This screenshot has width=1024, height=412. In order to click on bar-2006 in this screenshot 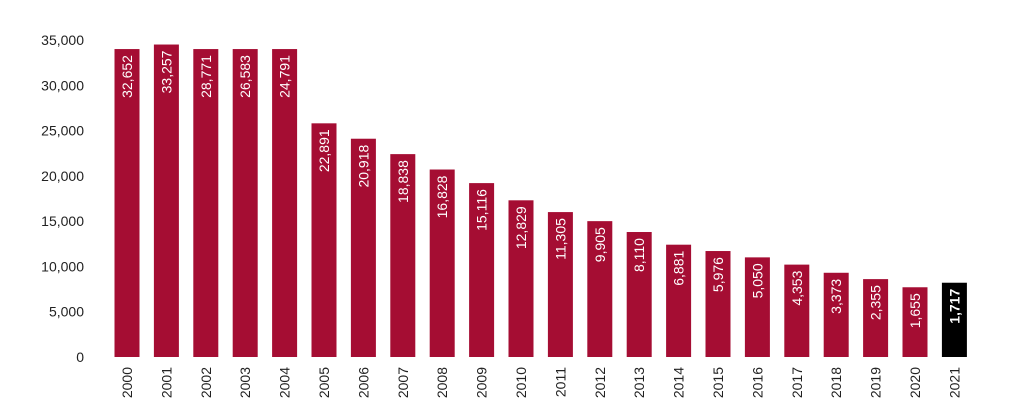, I will do `click(363, 247)`.